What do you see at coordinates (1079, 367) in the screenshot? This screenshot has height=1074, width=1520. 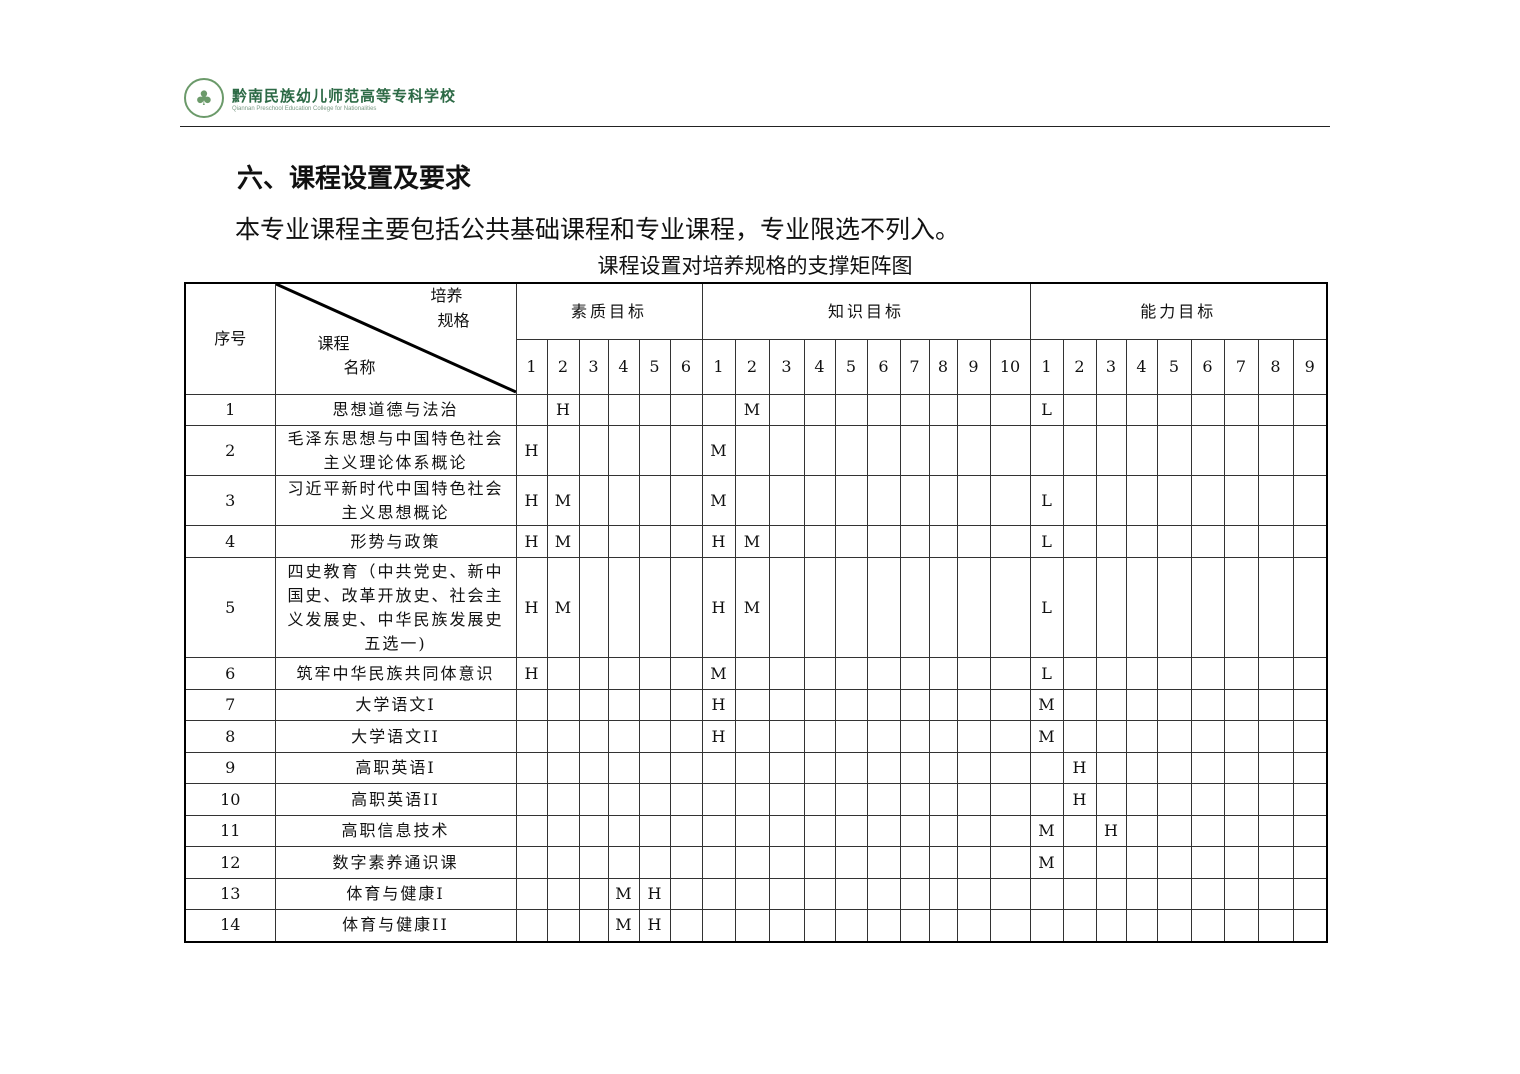 I see `criterion-number: 2` at bounding box center [1079, 367].